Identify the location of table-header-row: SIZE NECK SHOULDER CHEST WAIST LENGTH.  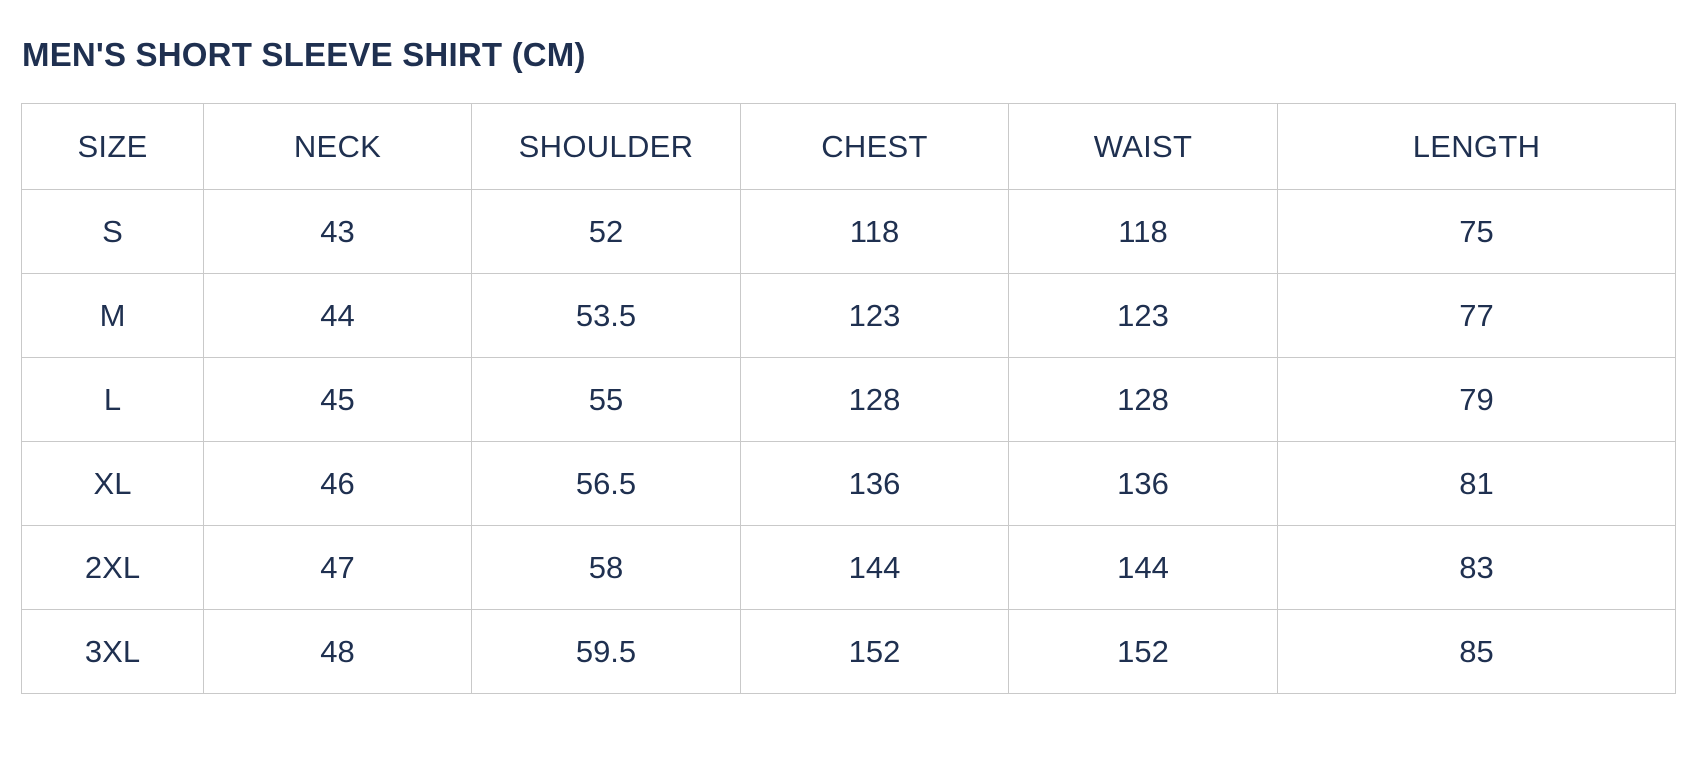
(848, 146).